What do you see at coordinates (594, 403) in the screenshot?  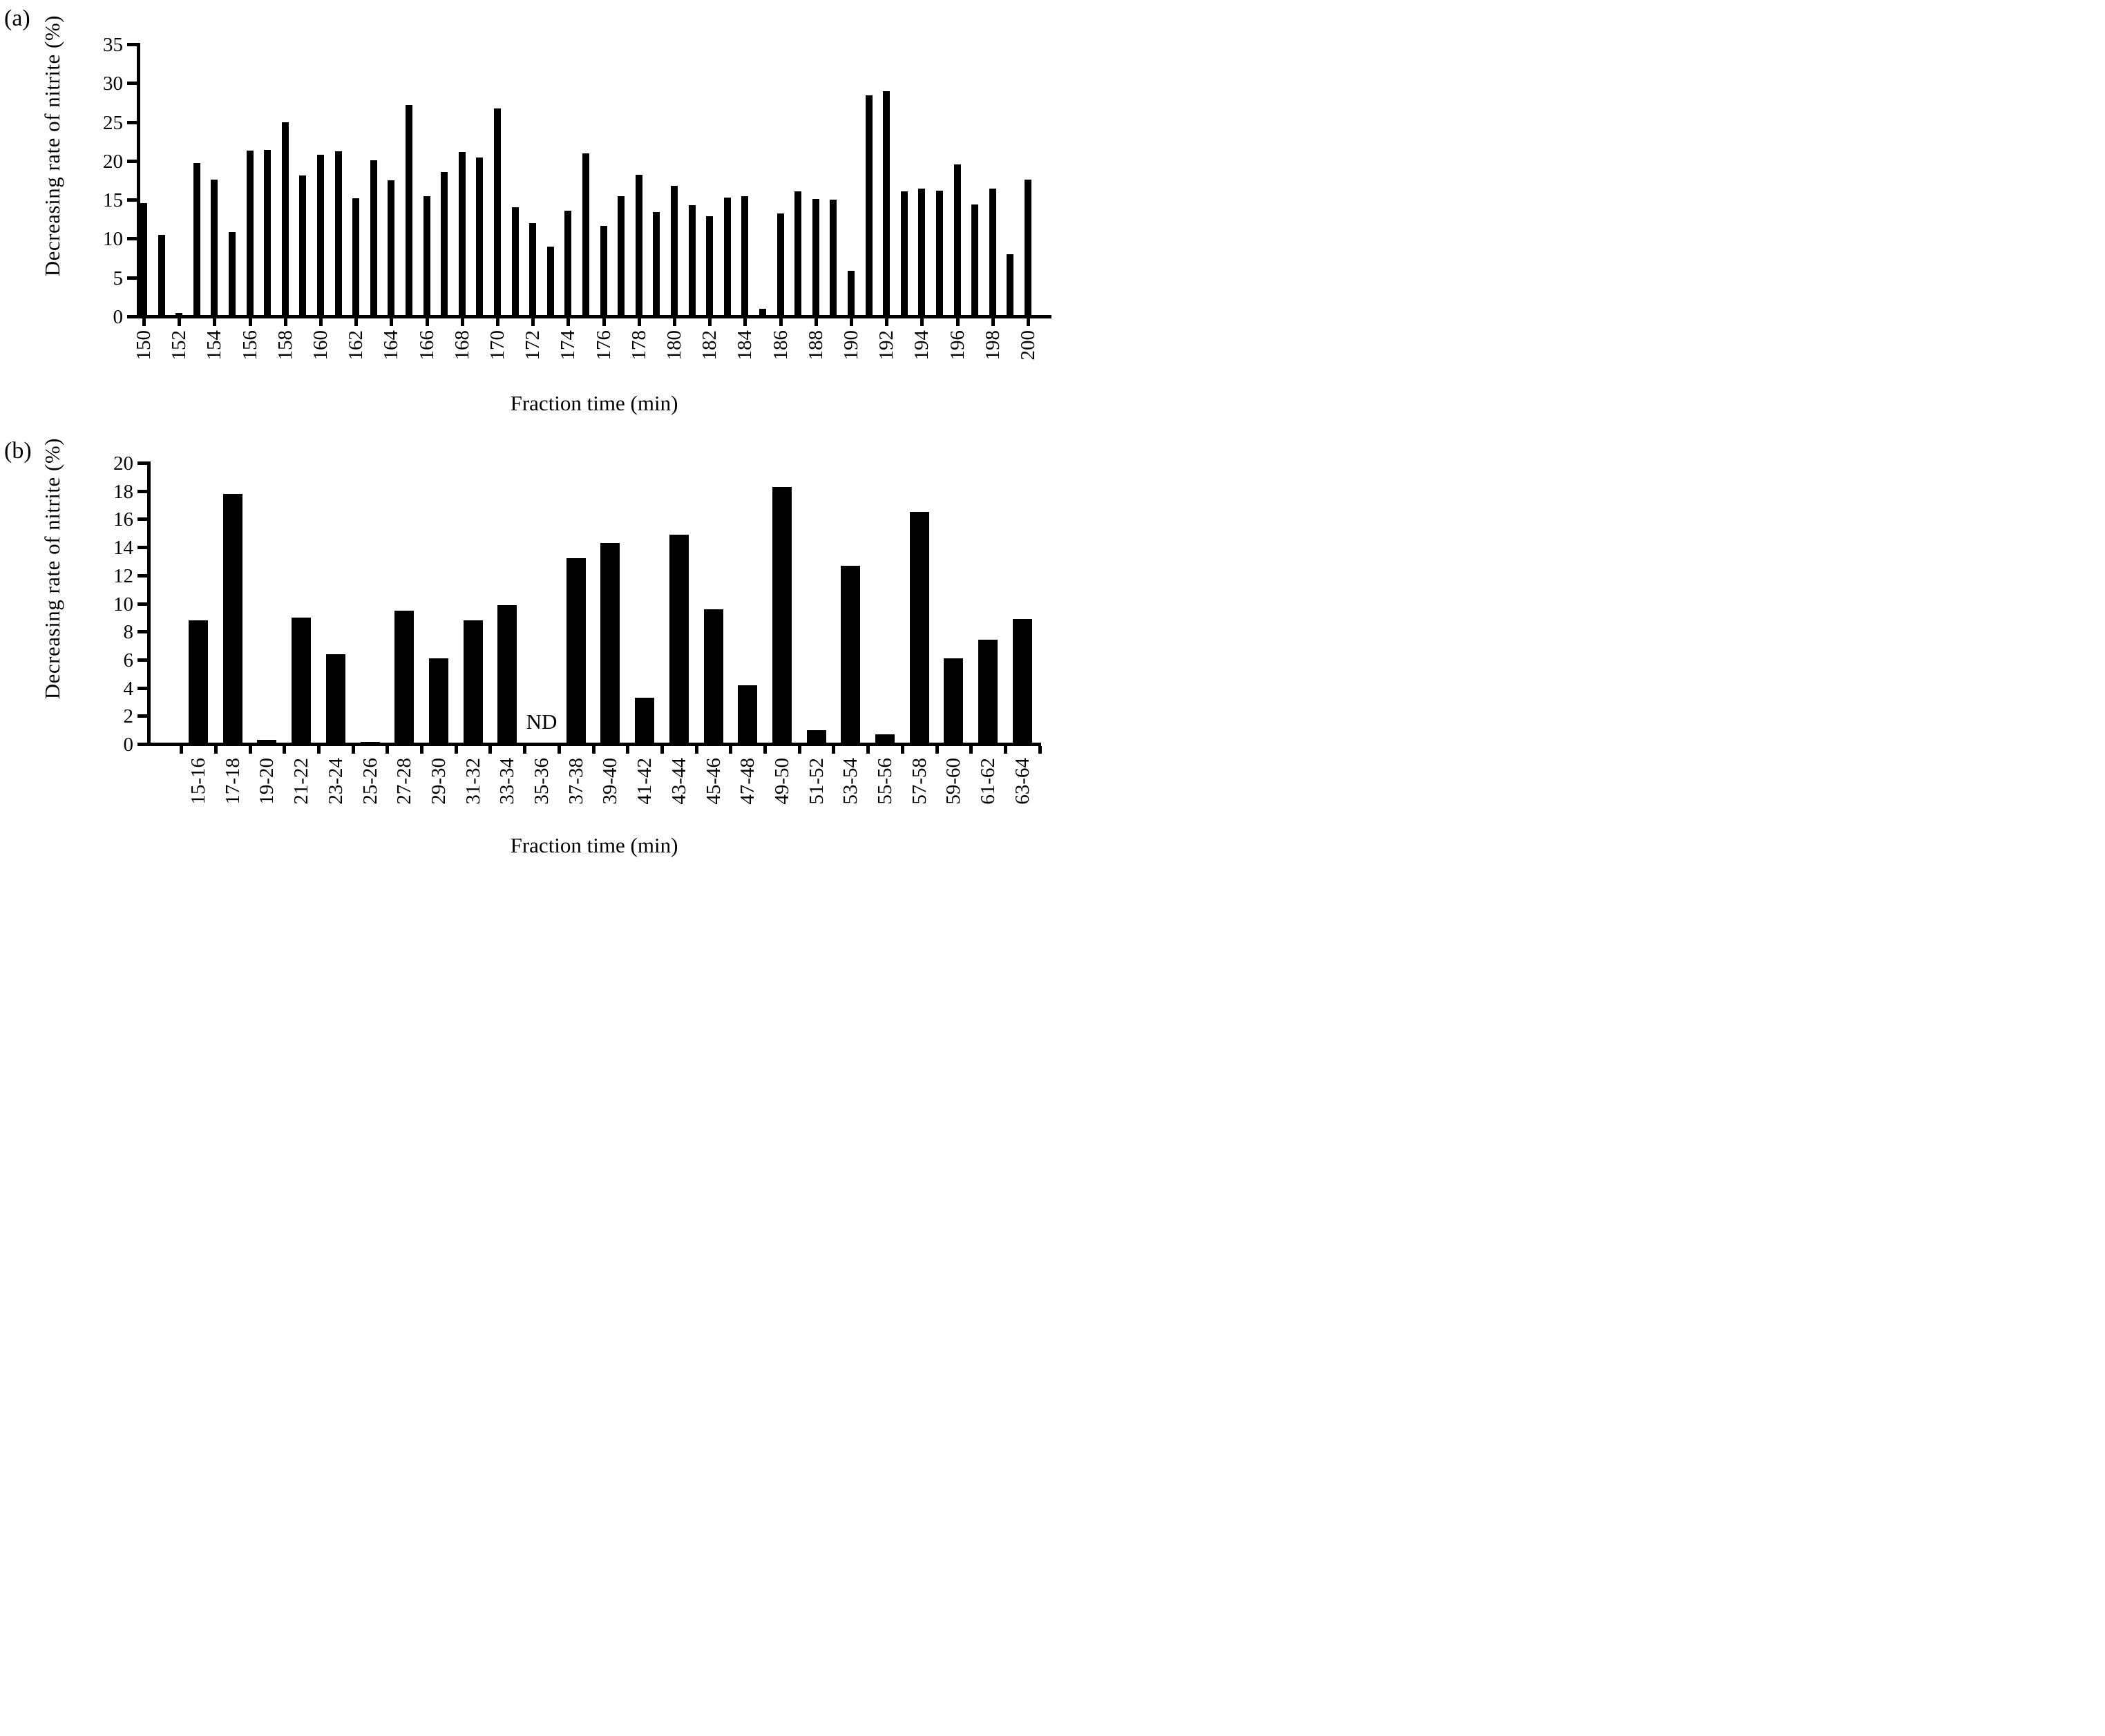 I see `panel-a-x-axis-title: Fraction time (min)` at bounding box center [594, 403].